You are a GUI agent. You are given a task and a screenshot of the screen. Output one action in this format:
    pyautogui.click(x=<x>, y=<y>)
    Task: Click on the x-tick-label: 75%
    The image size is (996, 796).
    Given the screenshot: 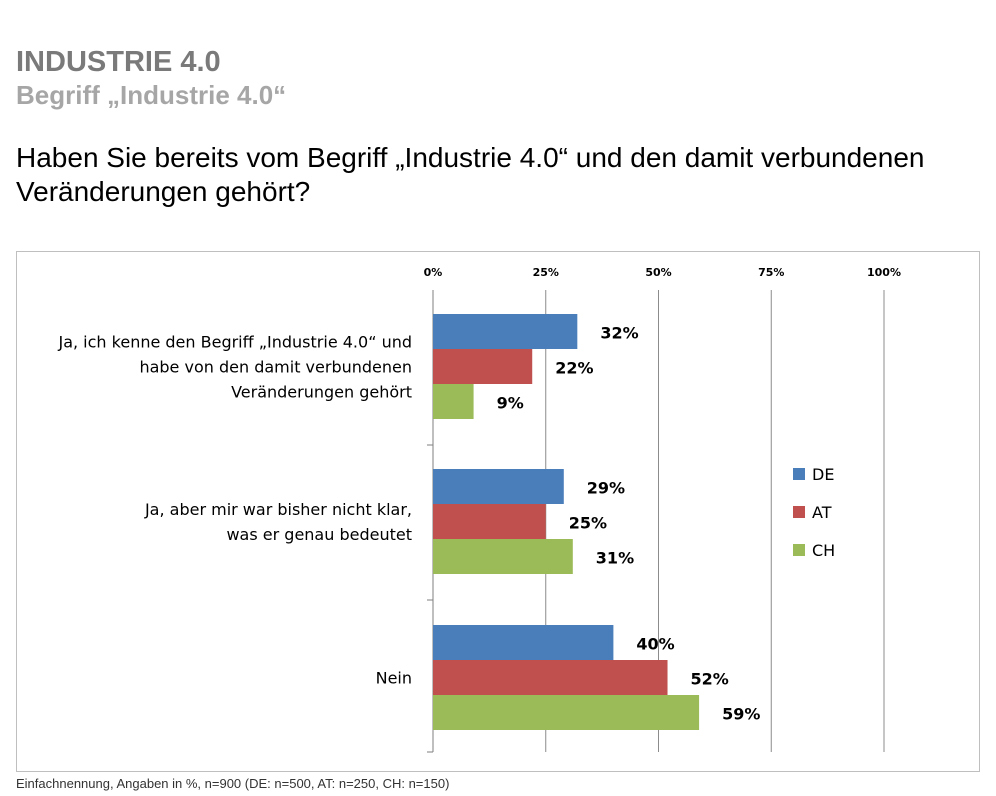 What is the action you would take?
    pyautogui.click(x=771, y=272)
    